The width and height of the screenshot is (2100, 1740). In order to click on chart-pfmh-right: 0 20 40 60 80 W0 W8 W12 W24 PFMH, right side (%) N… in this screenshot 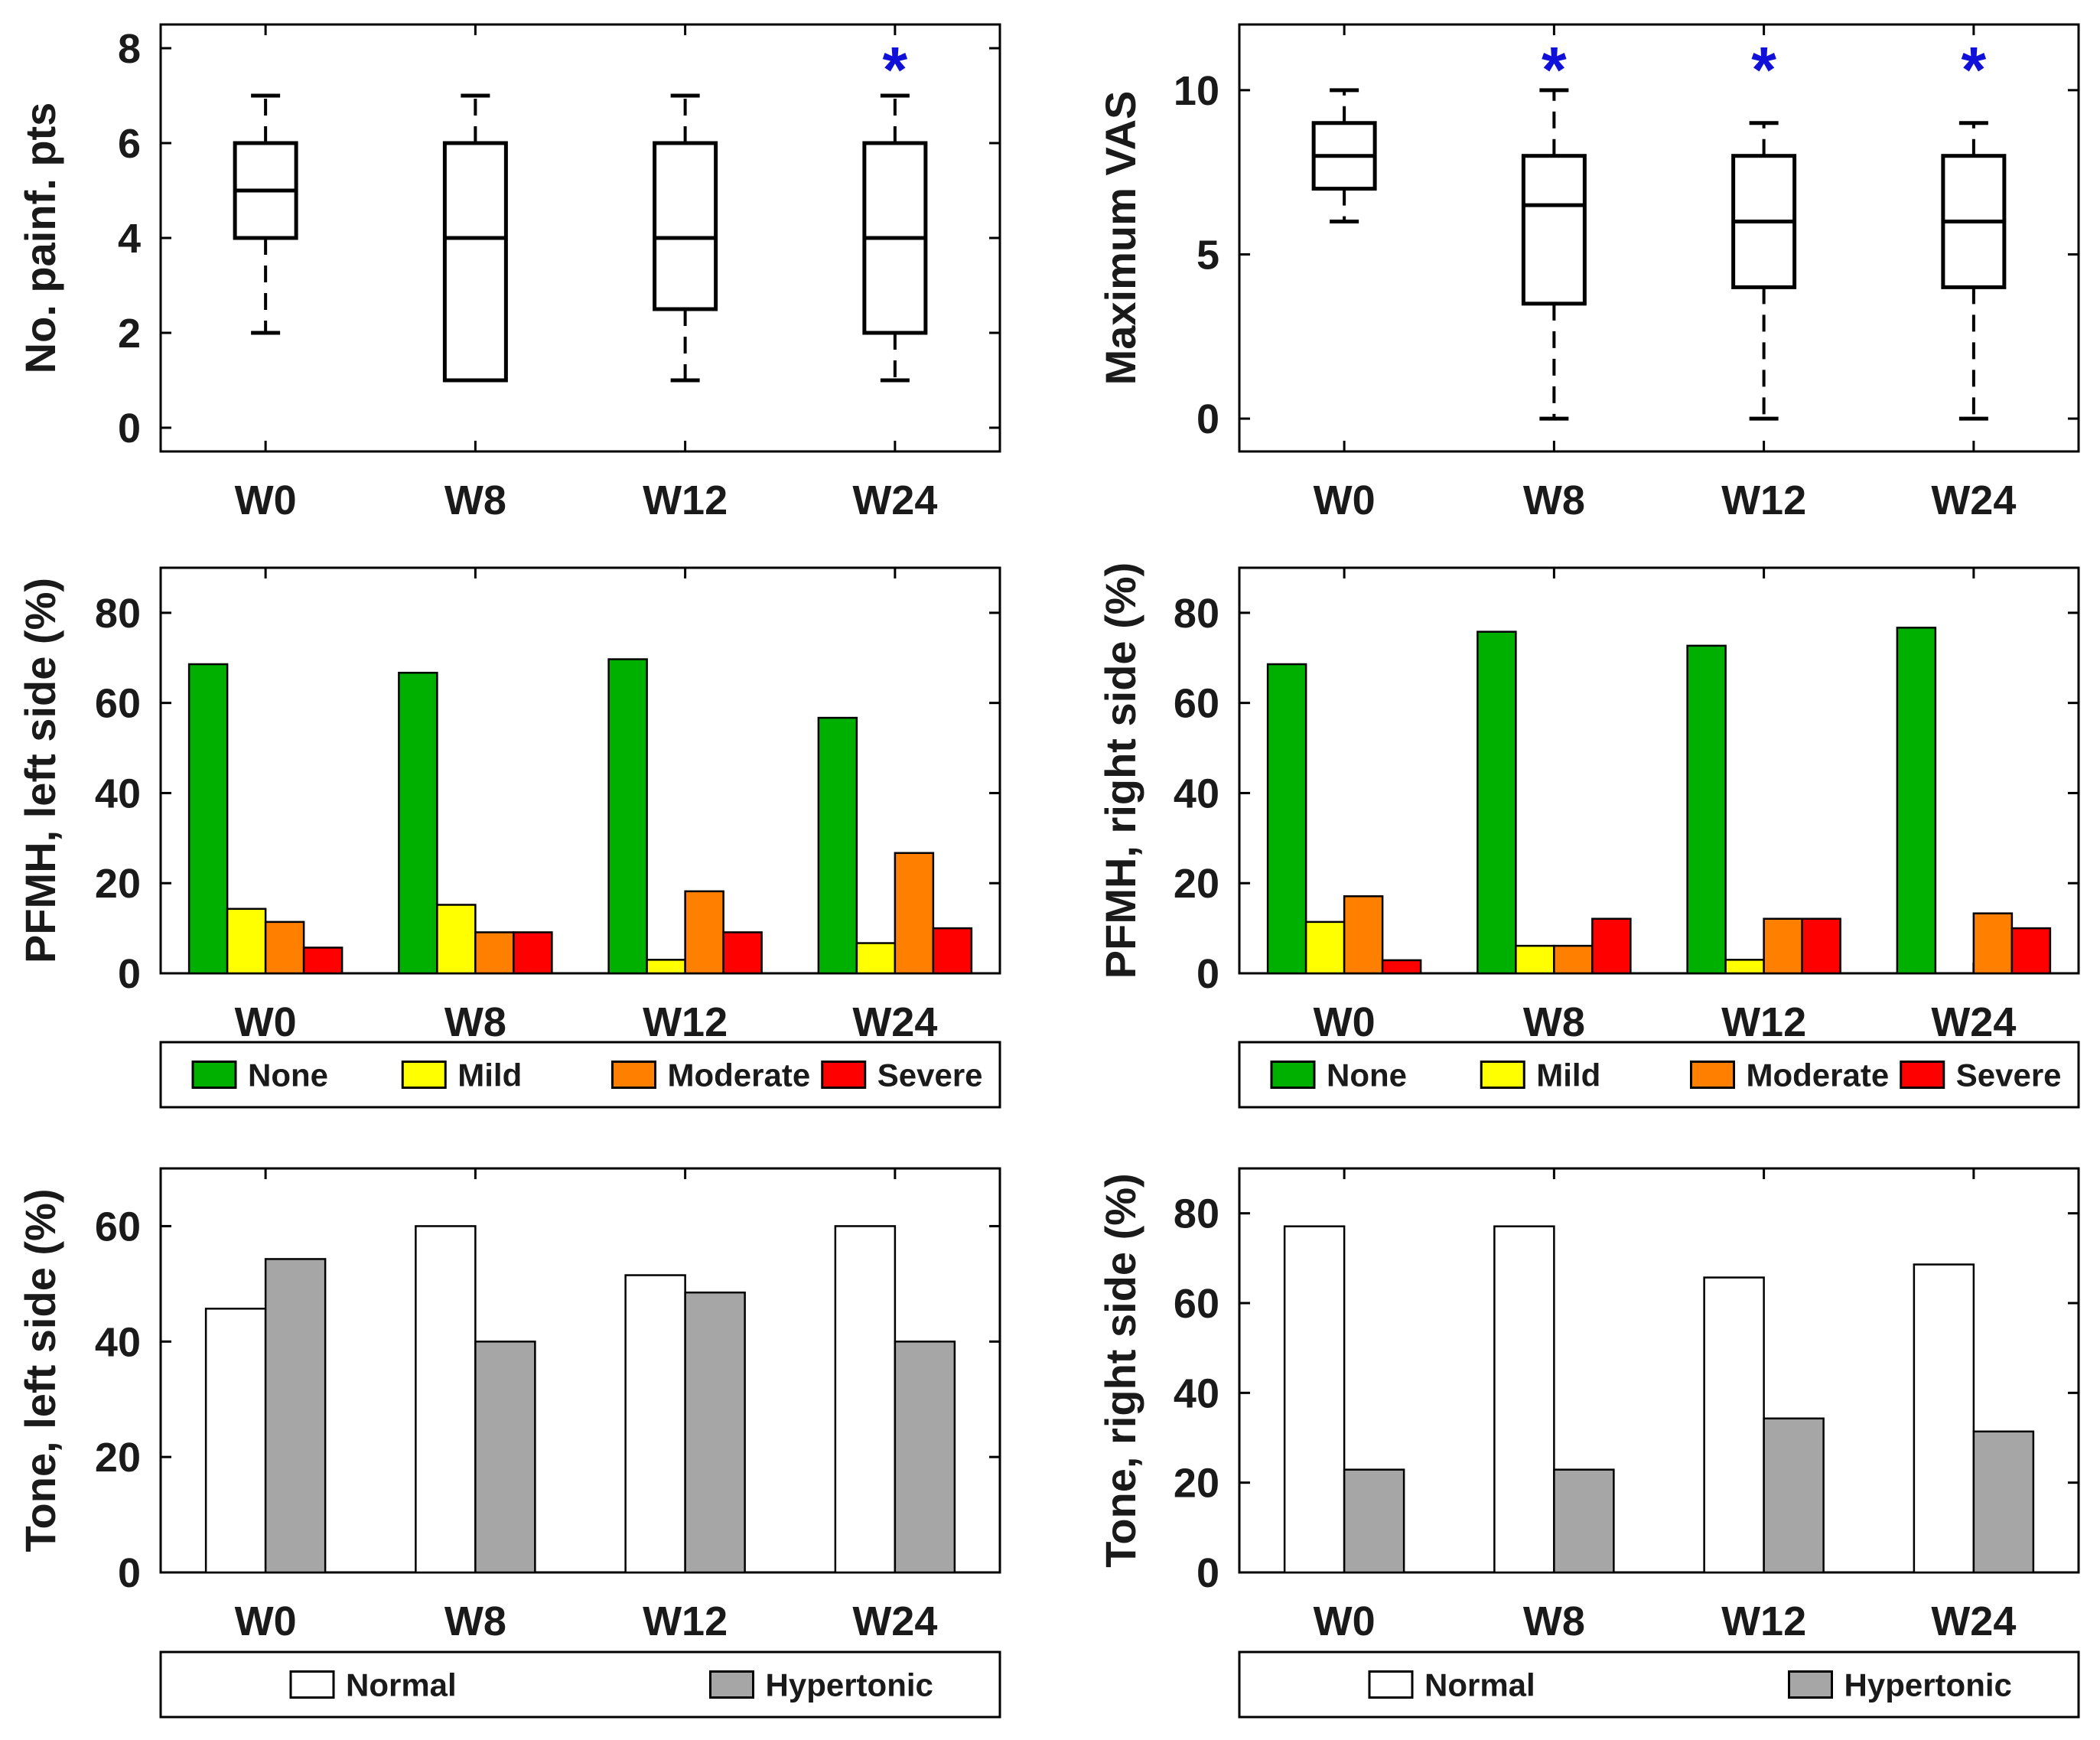, I will do `click(1588, 836)`.